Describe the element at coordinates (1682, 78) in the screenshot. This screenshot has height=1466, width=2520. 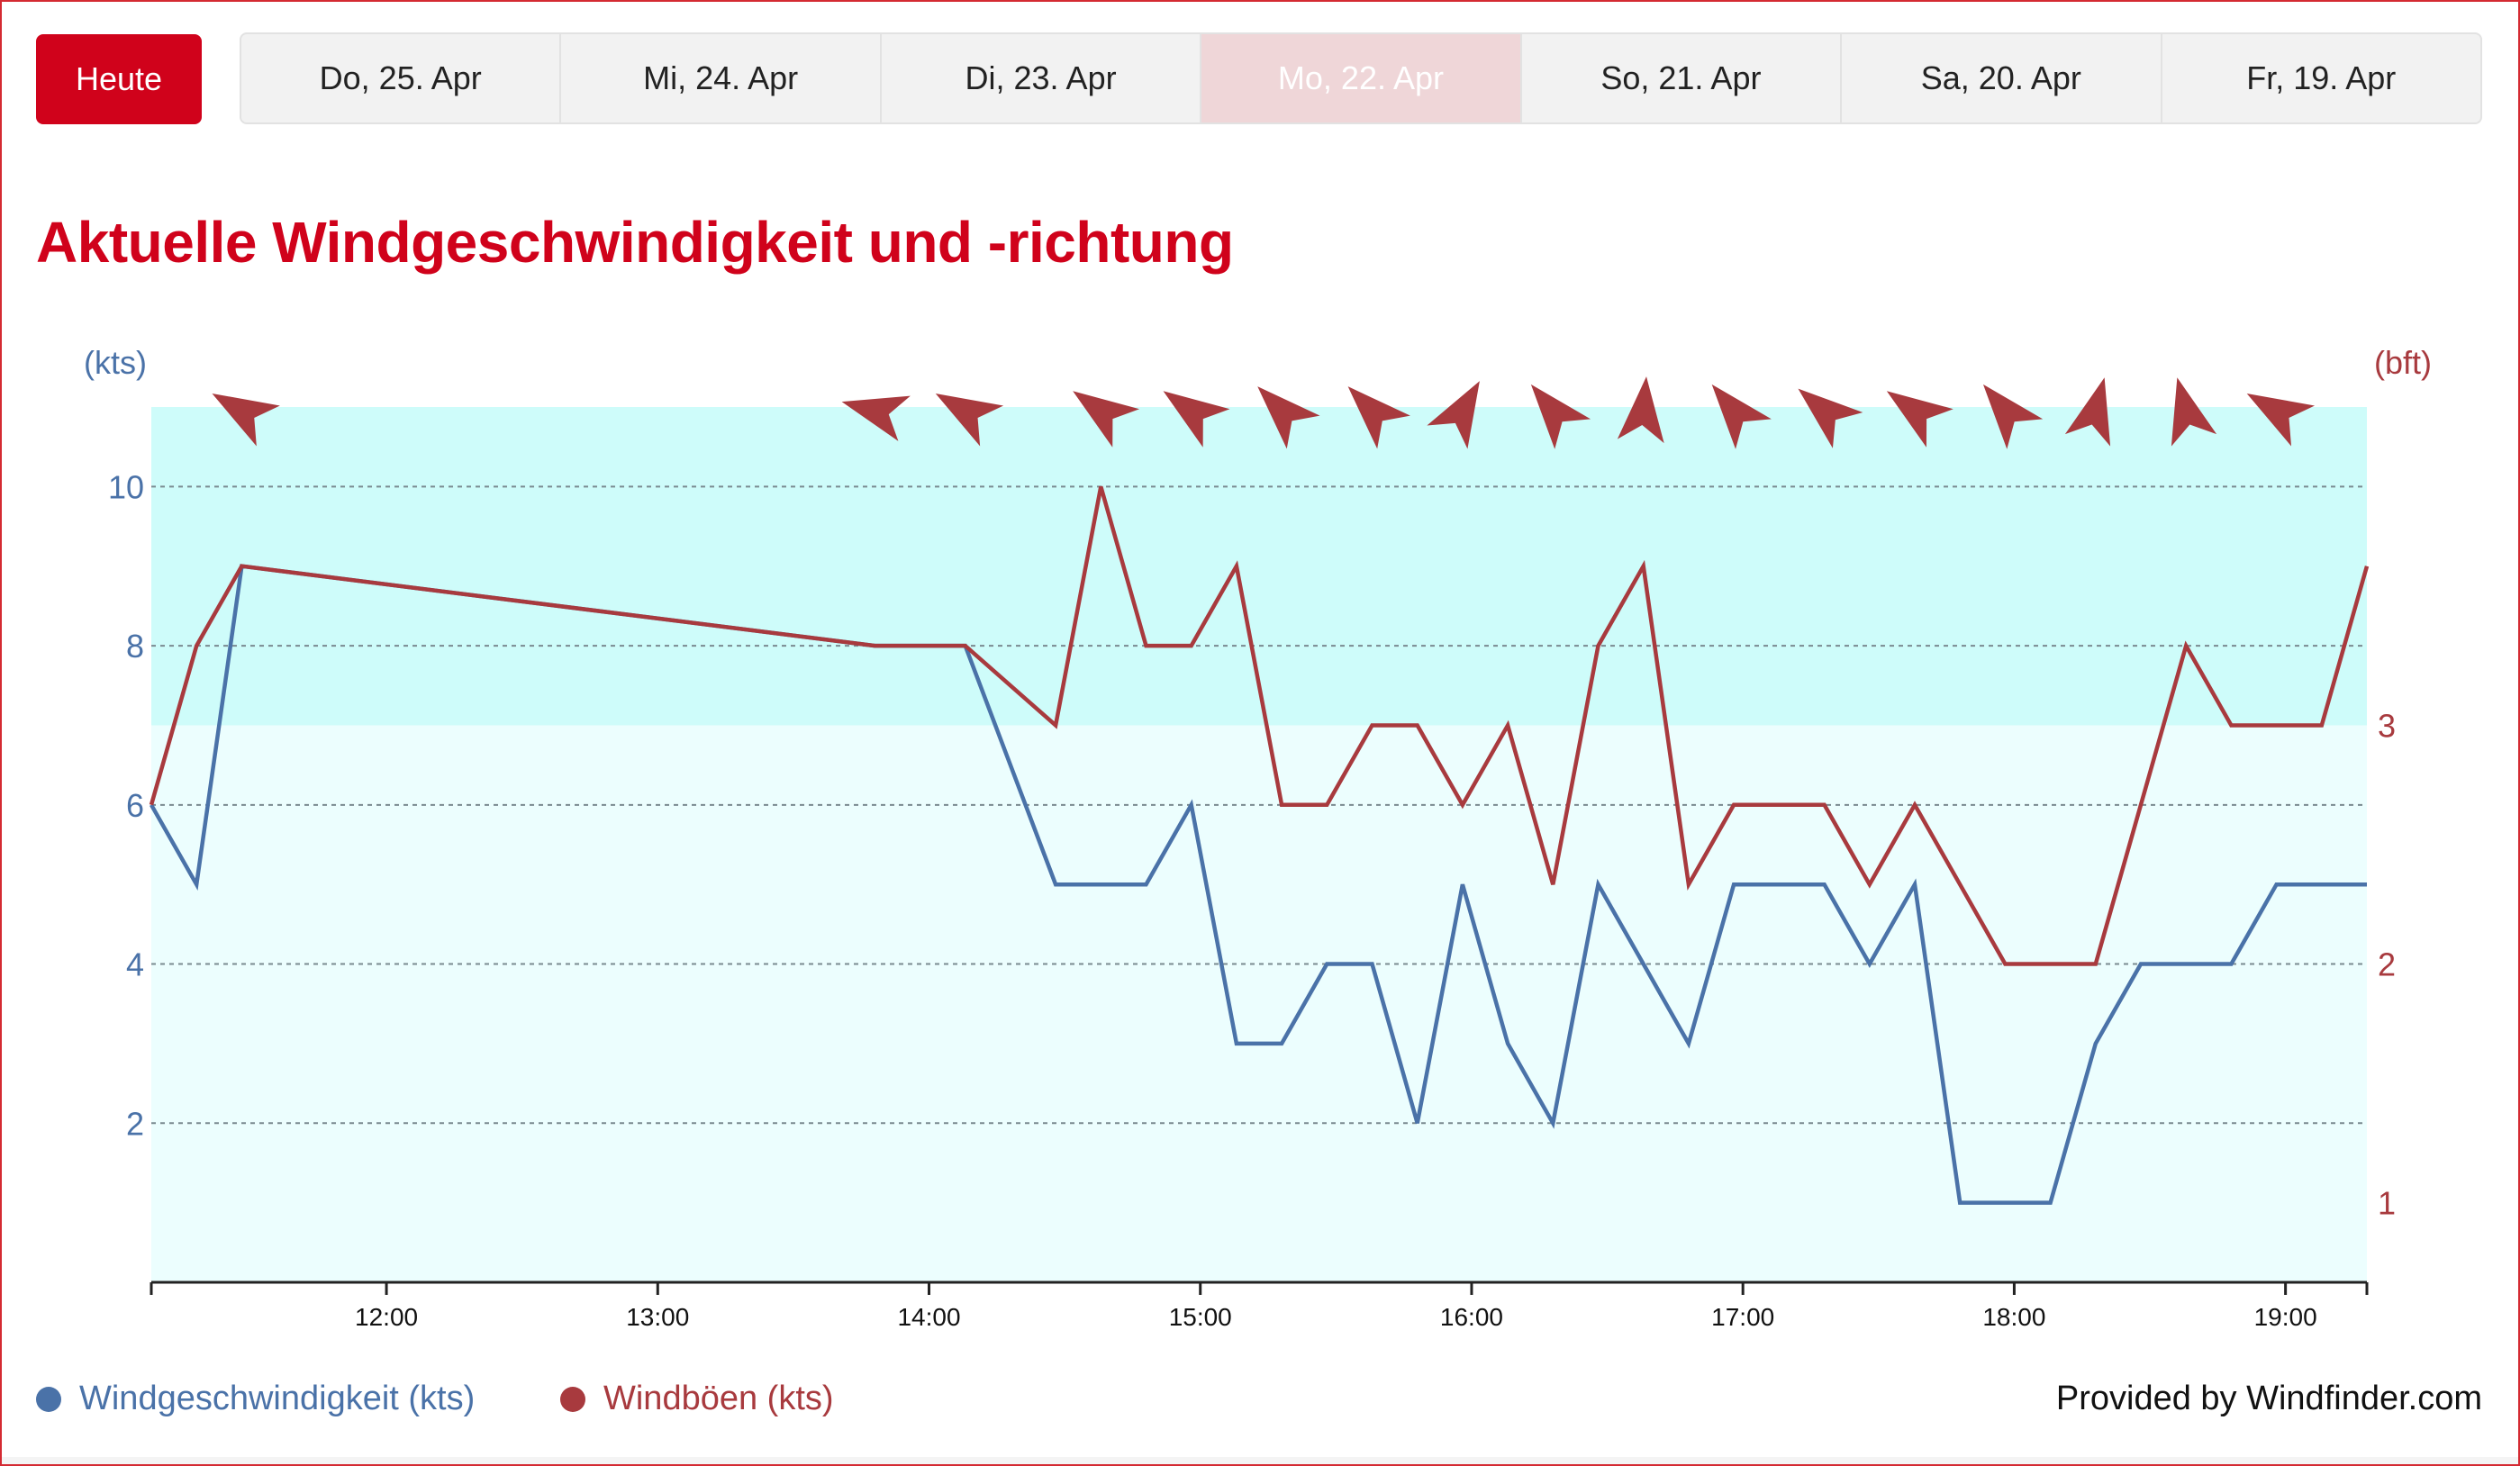
I see `tab-day-5: So, 21. Apr` at that location.